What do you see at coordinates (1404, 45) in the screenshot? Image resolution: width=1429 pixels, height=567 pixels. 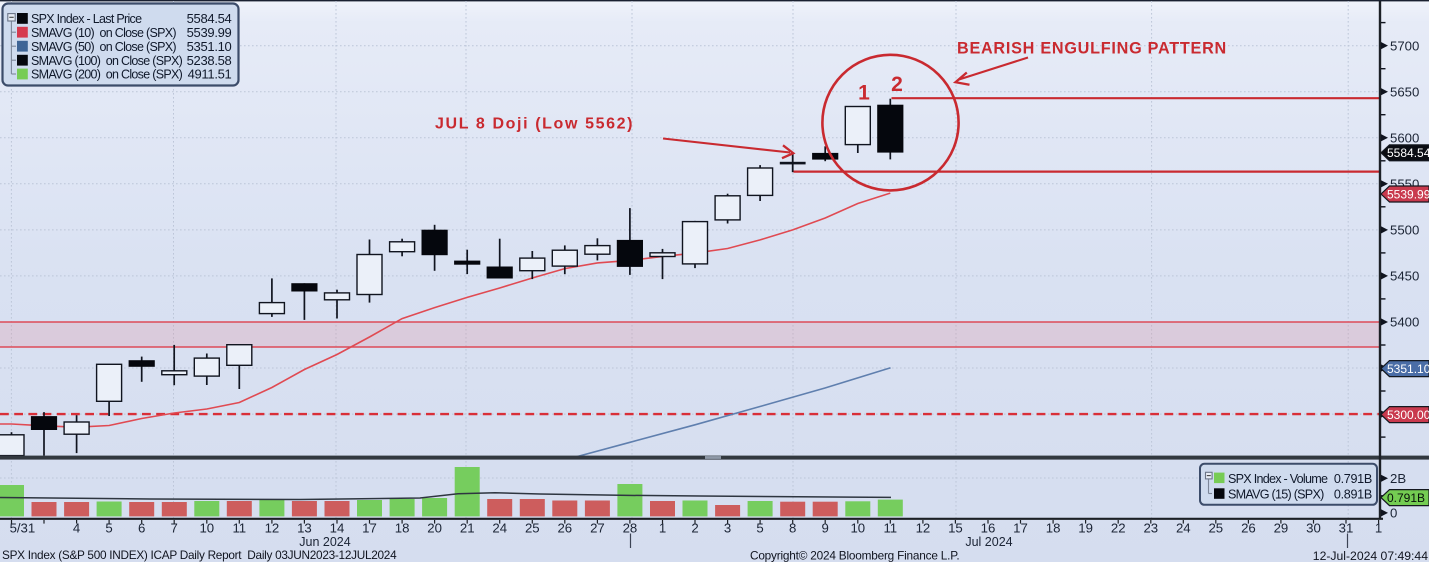 I see `svg-text: 5700` at bounding box center [1404, 45].